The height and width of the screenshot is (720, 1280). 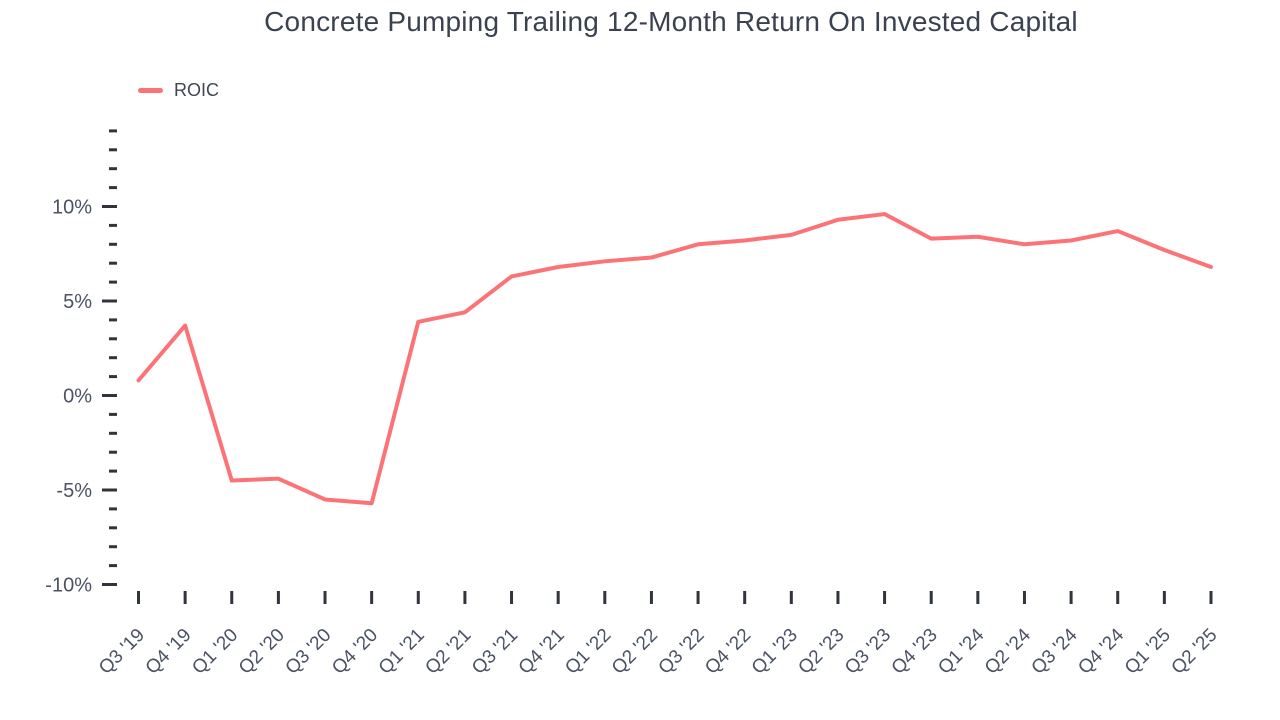 I want to click on x-axis-label: Q2 '22, so click(x=635, y=652).